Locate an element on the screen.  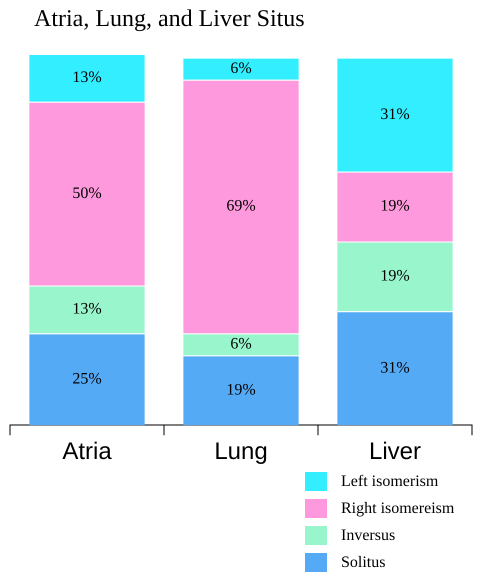
legend-label: Solitus is located at coordinates (363, 563).